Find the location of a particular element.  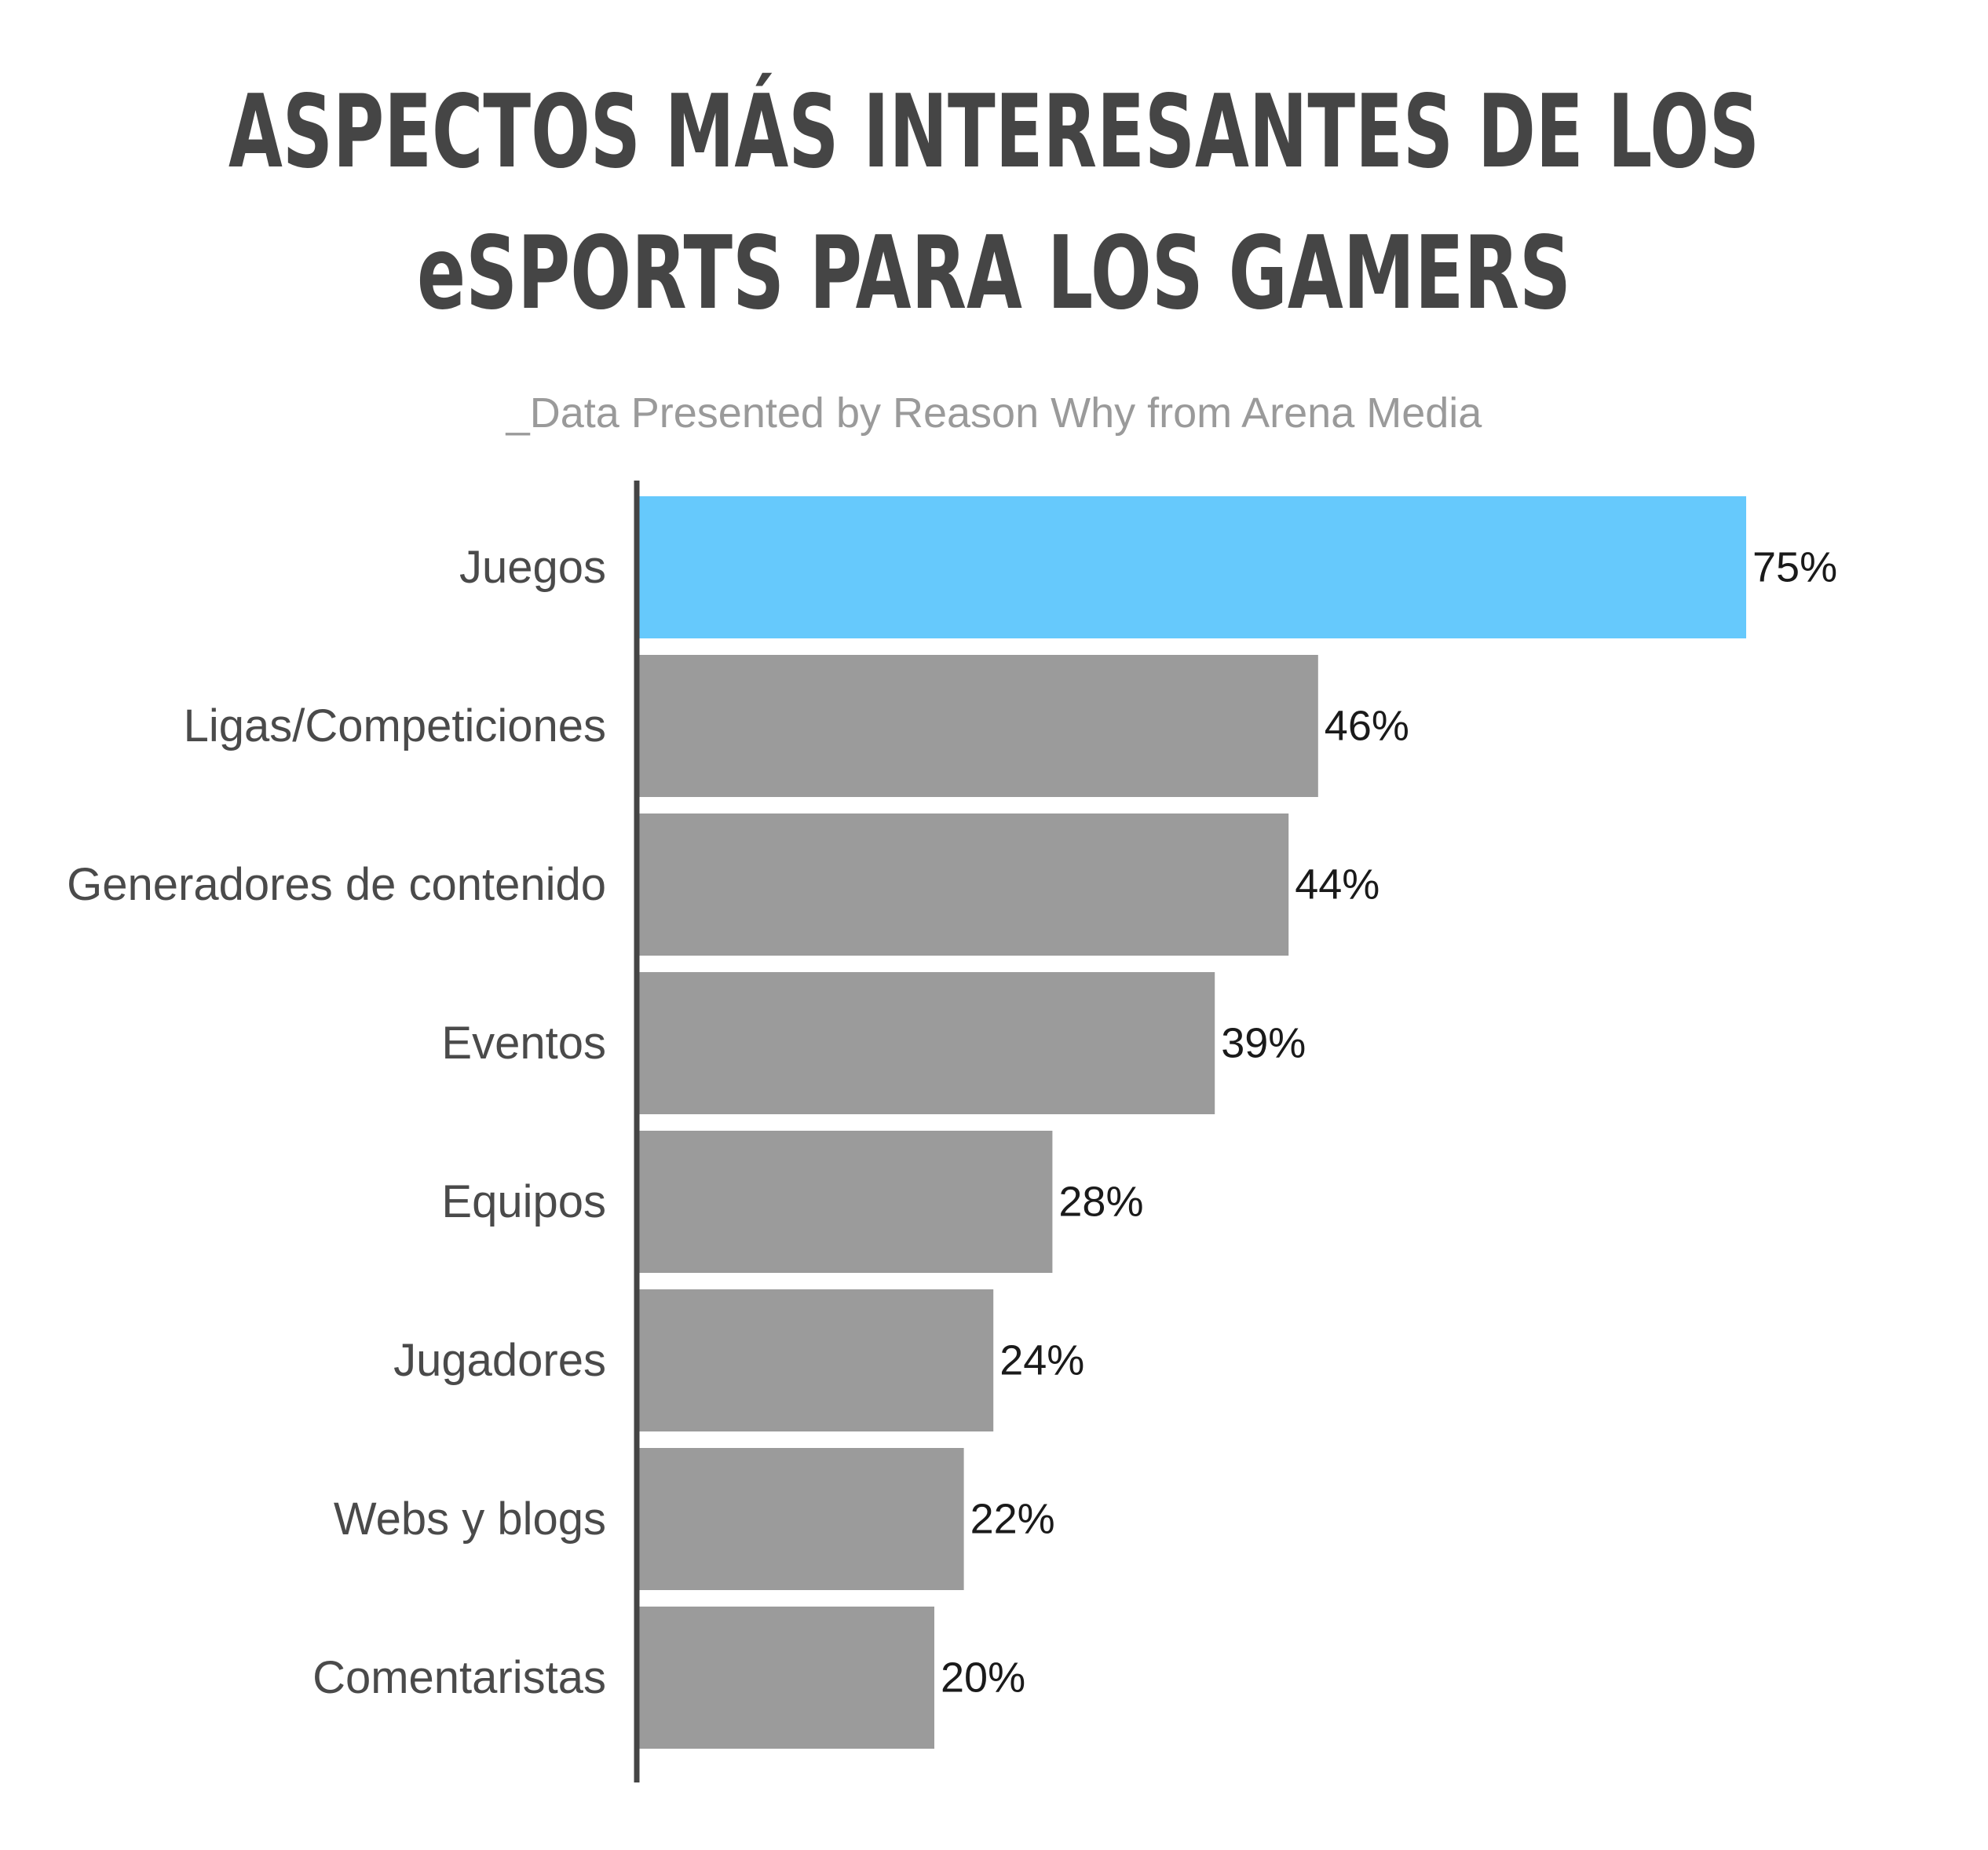

chart-title-line-2: eSPORTS PARA LOS GAMERS is located at coordinates (994, 273).